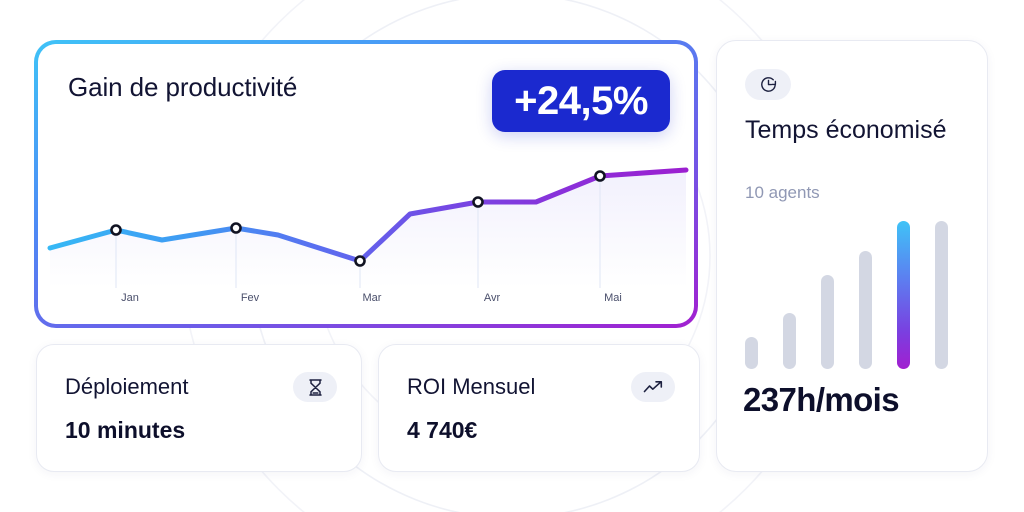 This screenshot has height=512, width=1024. What do you see at coordinates (183, 87) in the screenshot?
I see `chart-title: Gain de productivité` at bounding box center [183, 87].